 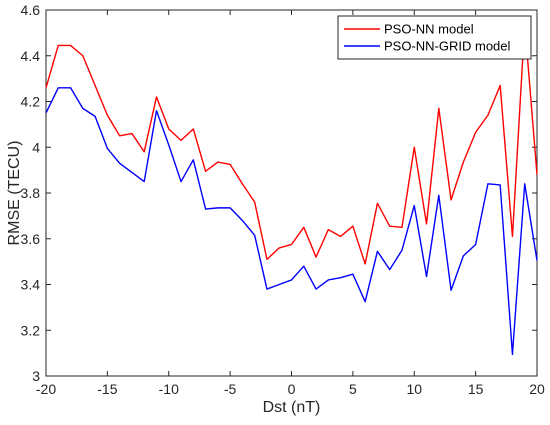 I want to click on x-tick-label: 5, so click(x=353, y=389).